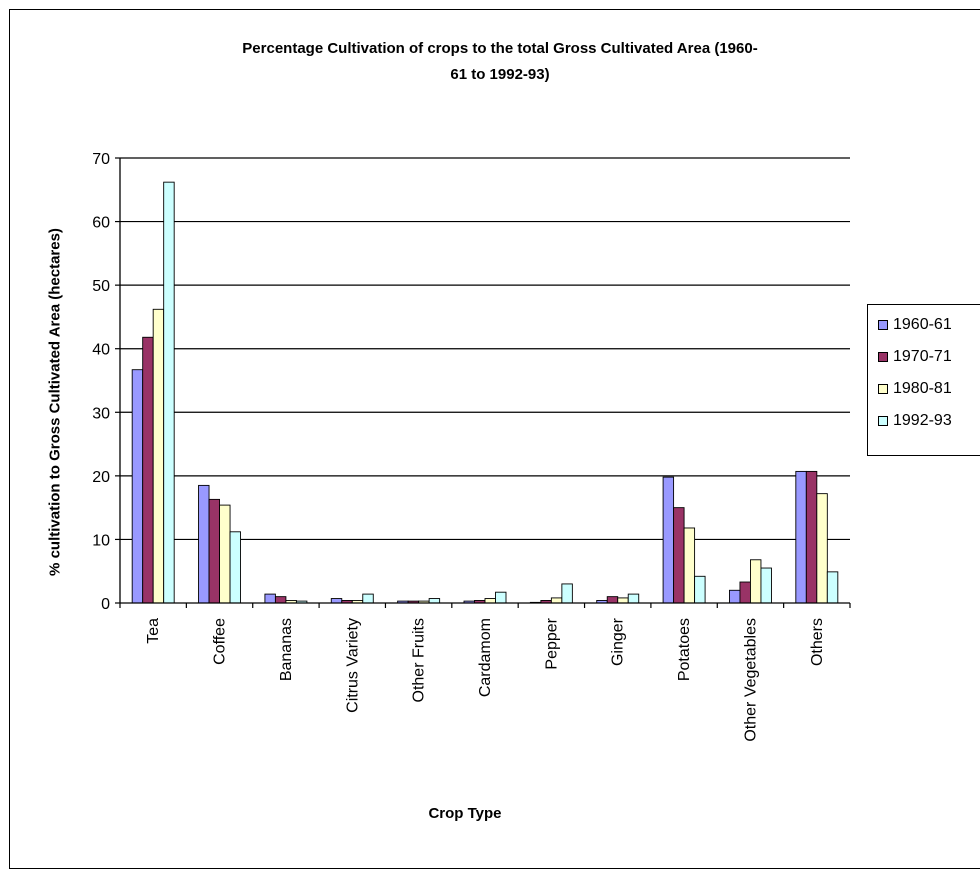 The height and width of the screenshot is (869, 980). I want to click on bar-1980-81-other-vegetables, so click(756, 581).